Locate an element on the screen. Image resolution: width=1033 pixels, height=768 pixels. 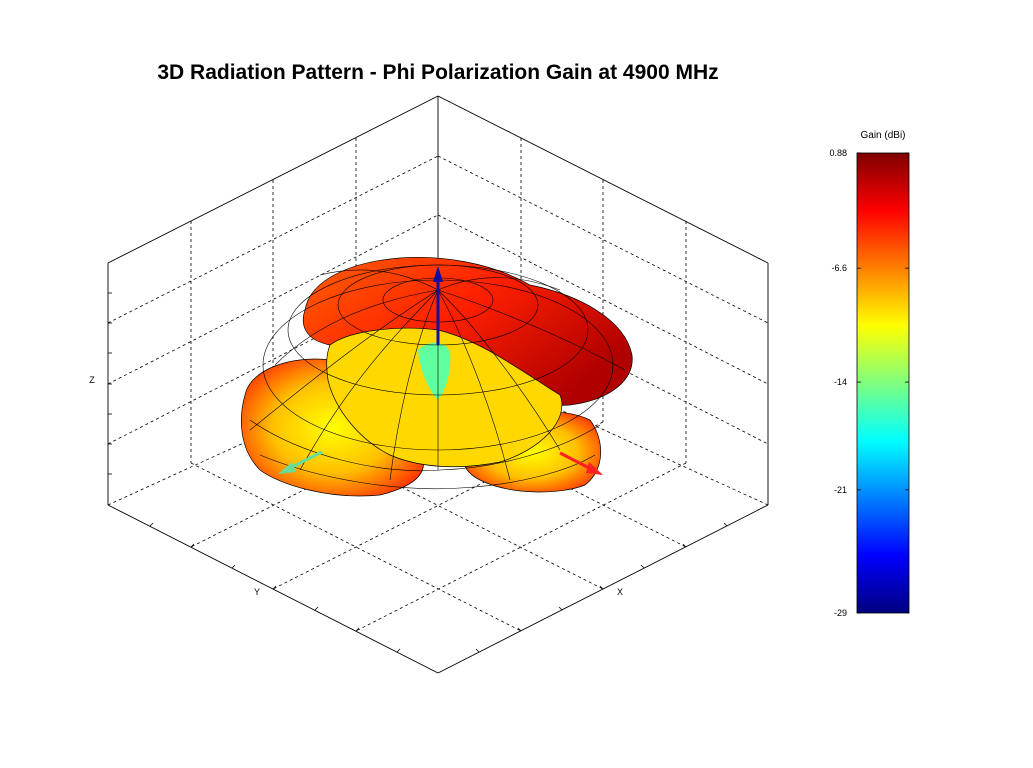
colorbar-tick-label: -29 is located at coordinates (840, 613).